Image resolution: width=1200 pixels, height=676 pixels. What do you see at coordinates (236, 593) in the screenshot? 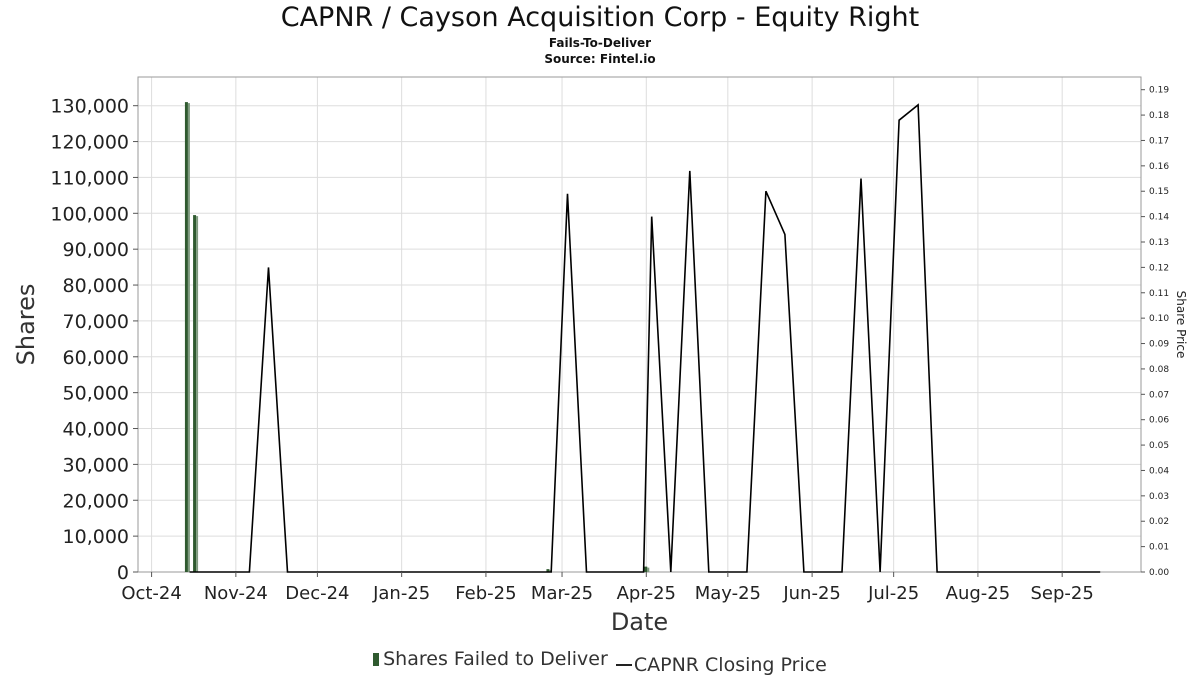
I see `x-tick-label: Nov-24` at bounding box center [236, 593].